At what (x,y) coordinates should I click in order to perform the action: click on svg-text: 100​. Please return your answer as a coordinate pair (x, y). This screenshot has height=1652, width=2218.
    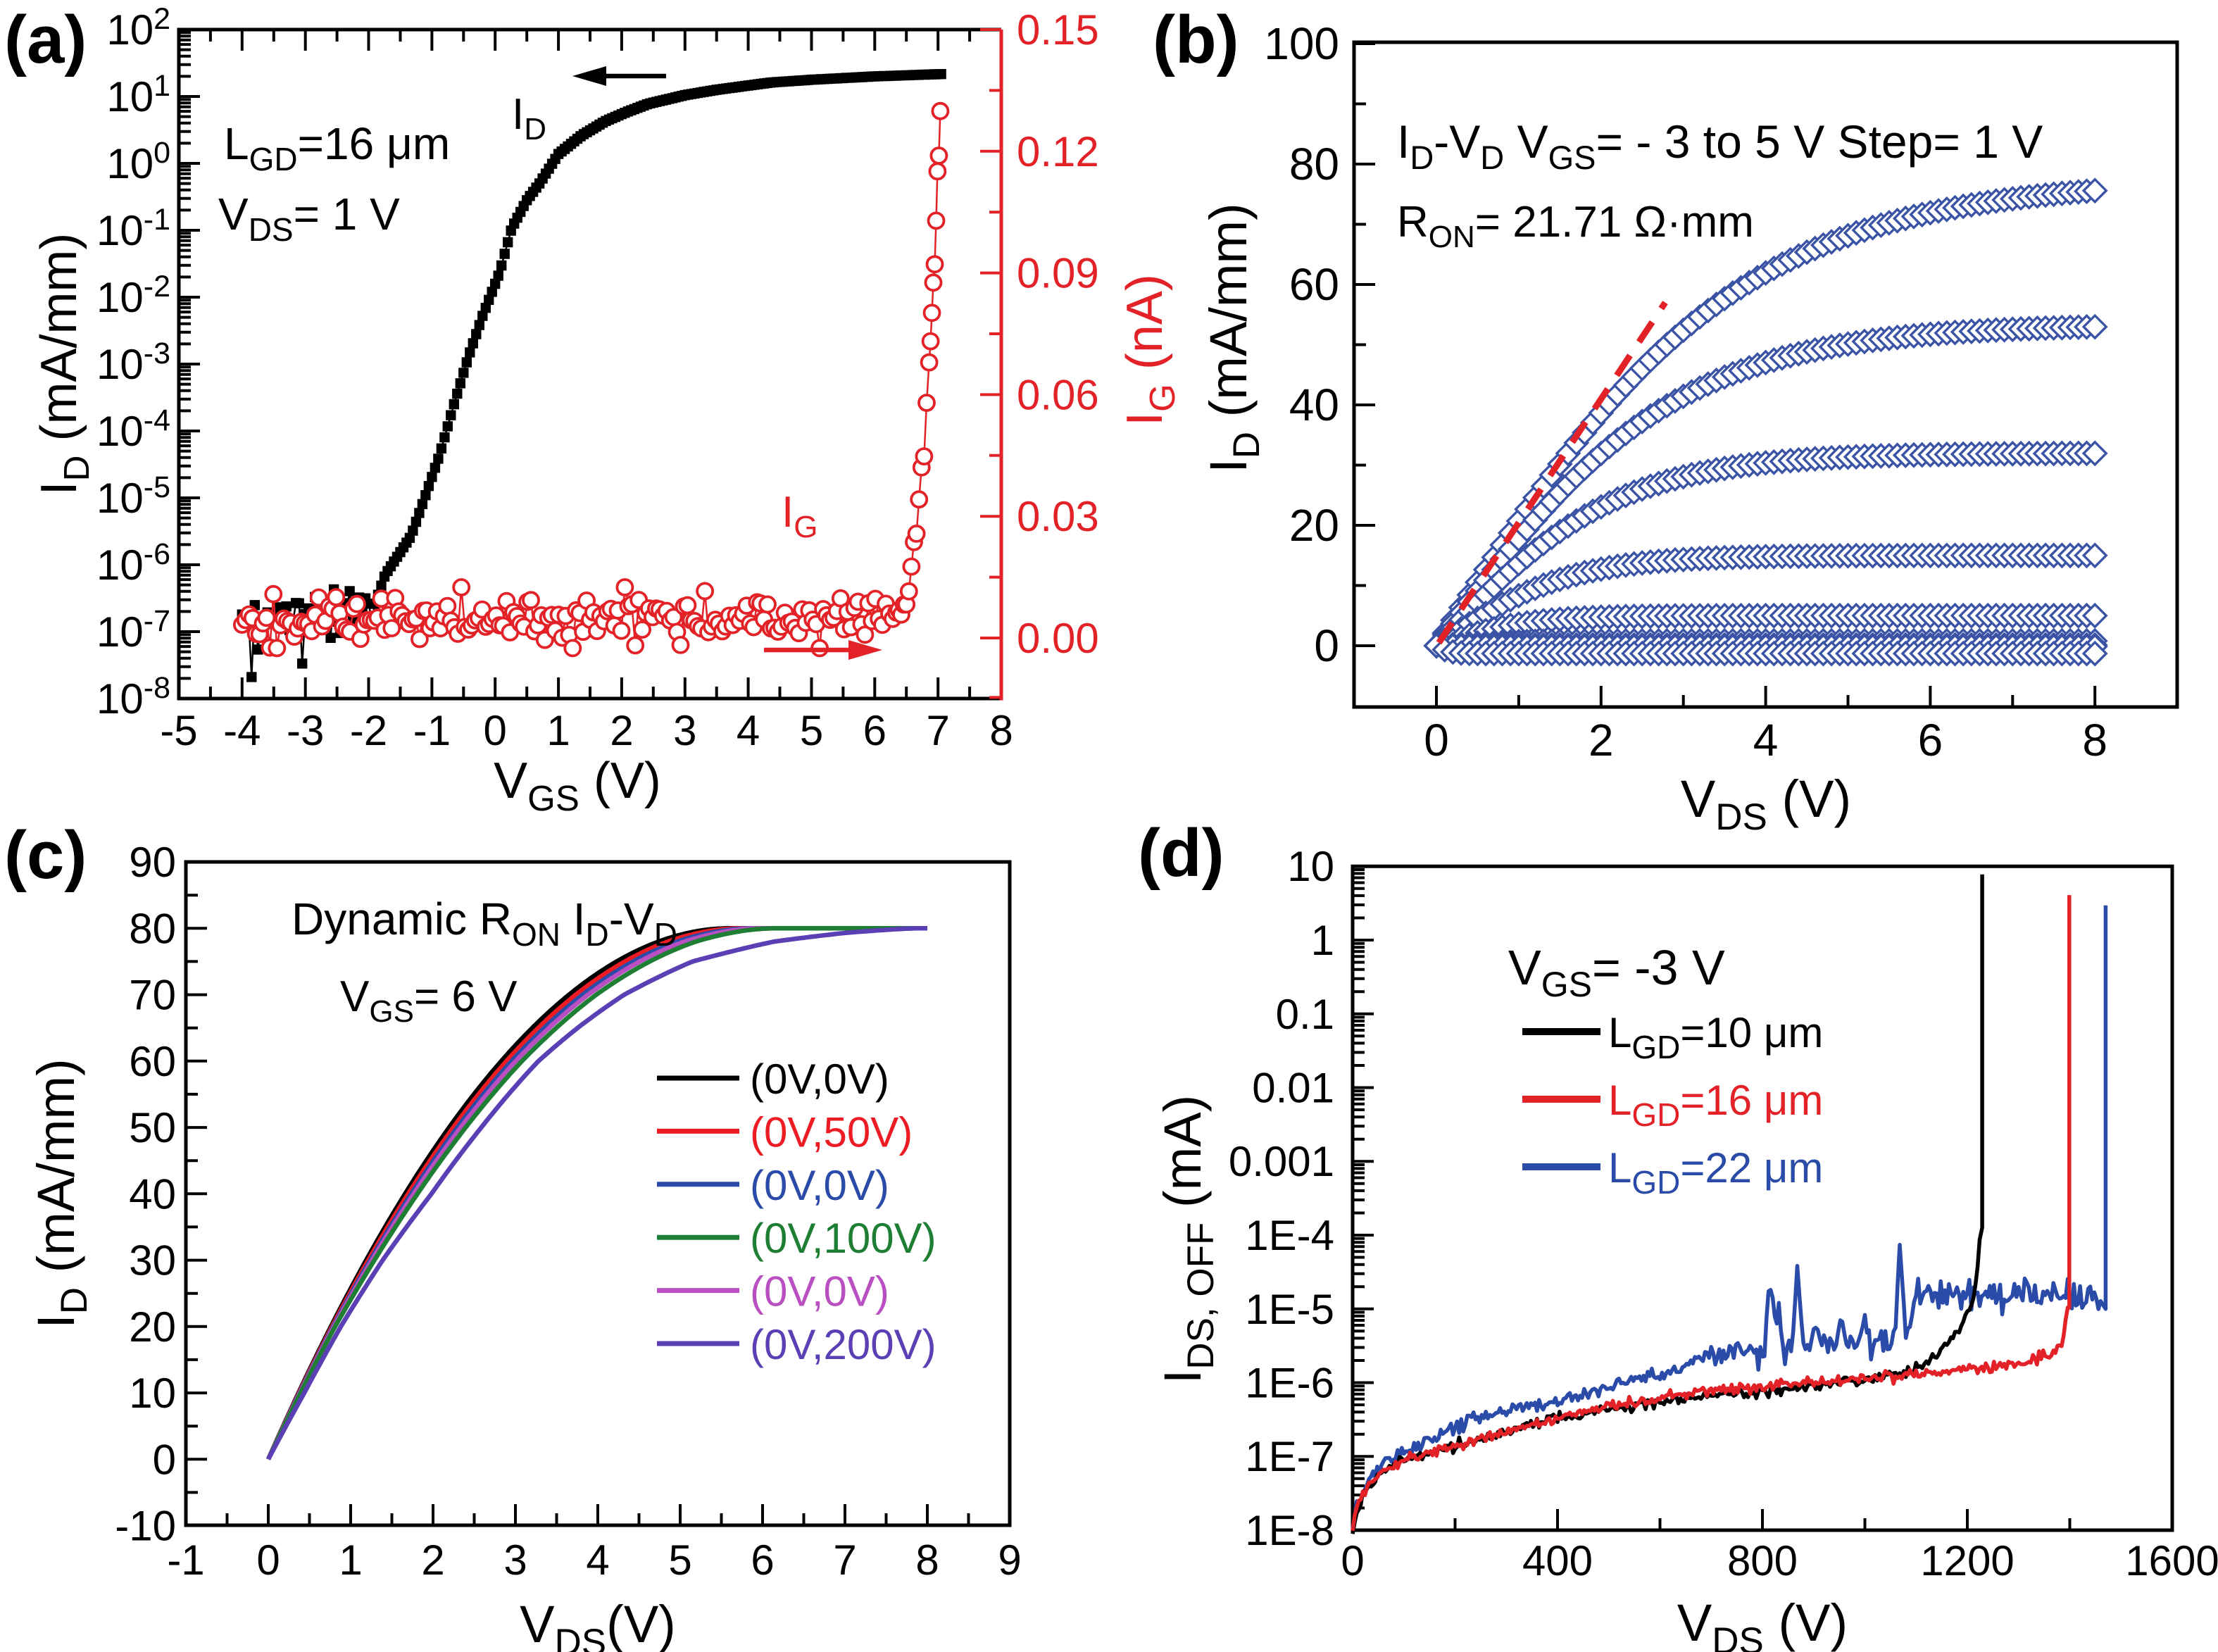
    Looking at the image, I should click on (138, 161).